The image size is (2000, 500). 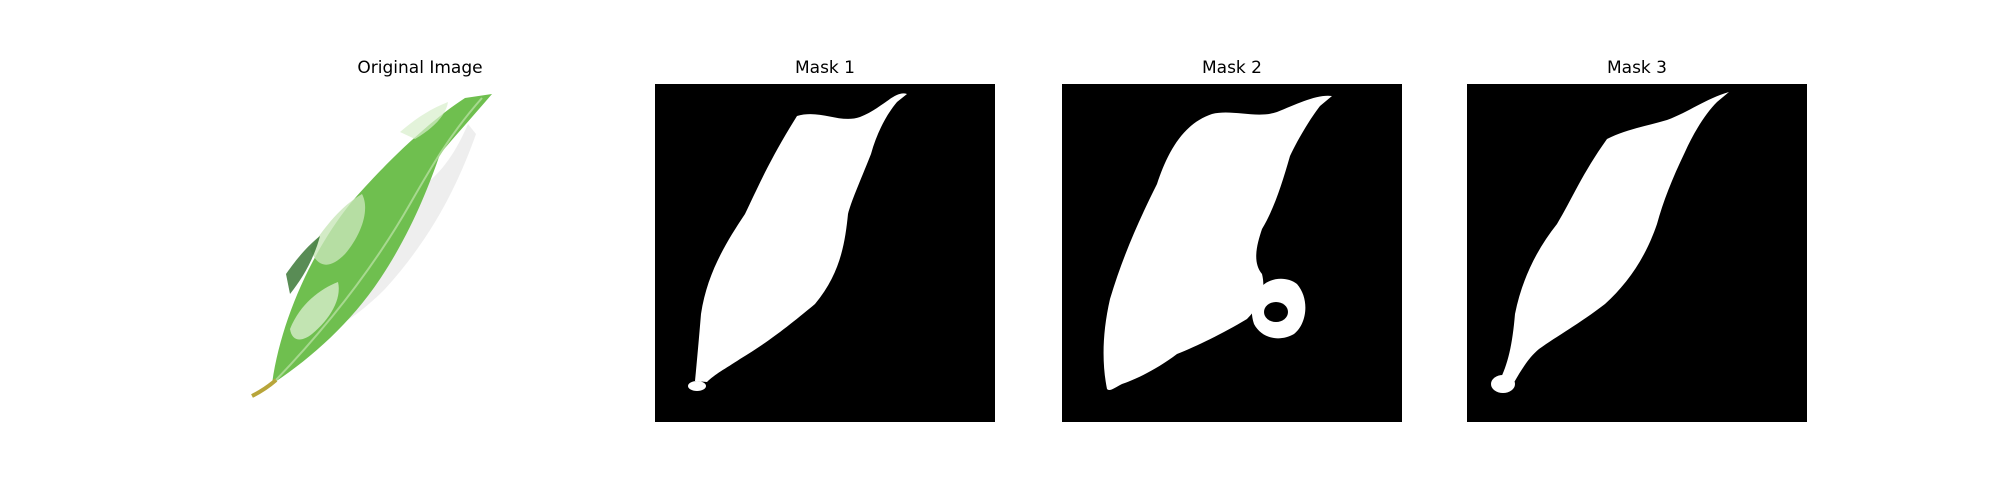 I want to click on panel-title-mask-1: Mask 1, so click(x=824, y=68).